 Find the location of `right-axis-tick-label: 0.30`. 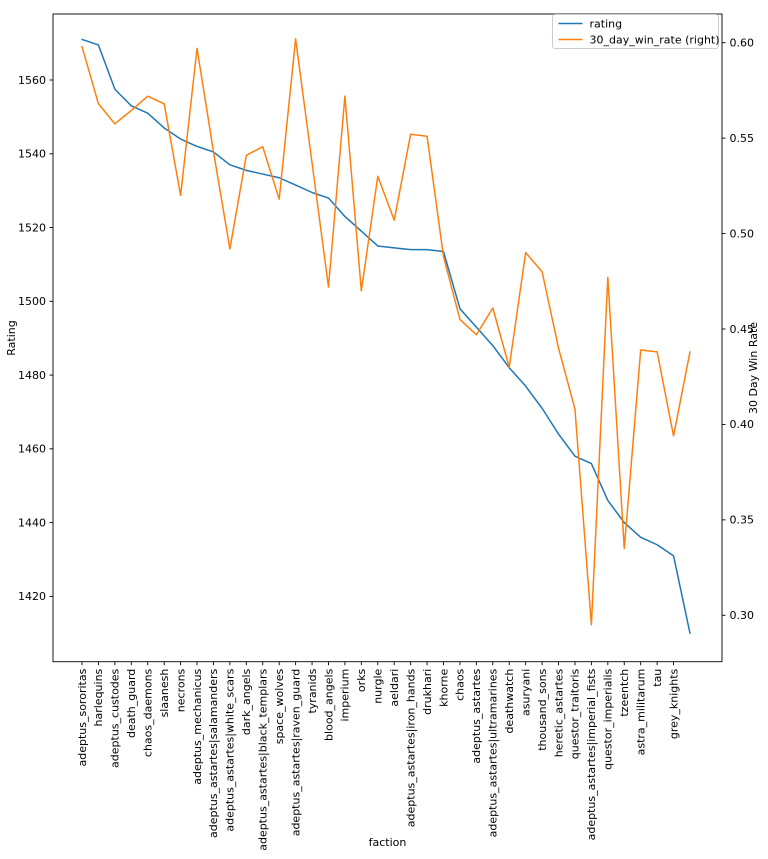

right-axis-tick-label: 0.30 is located at coordinates (742, 615).